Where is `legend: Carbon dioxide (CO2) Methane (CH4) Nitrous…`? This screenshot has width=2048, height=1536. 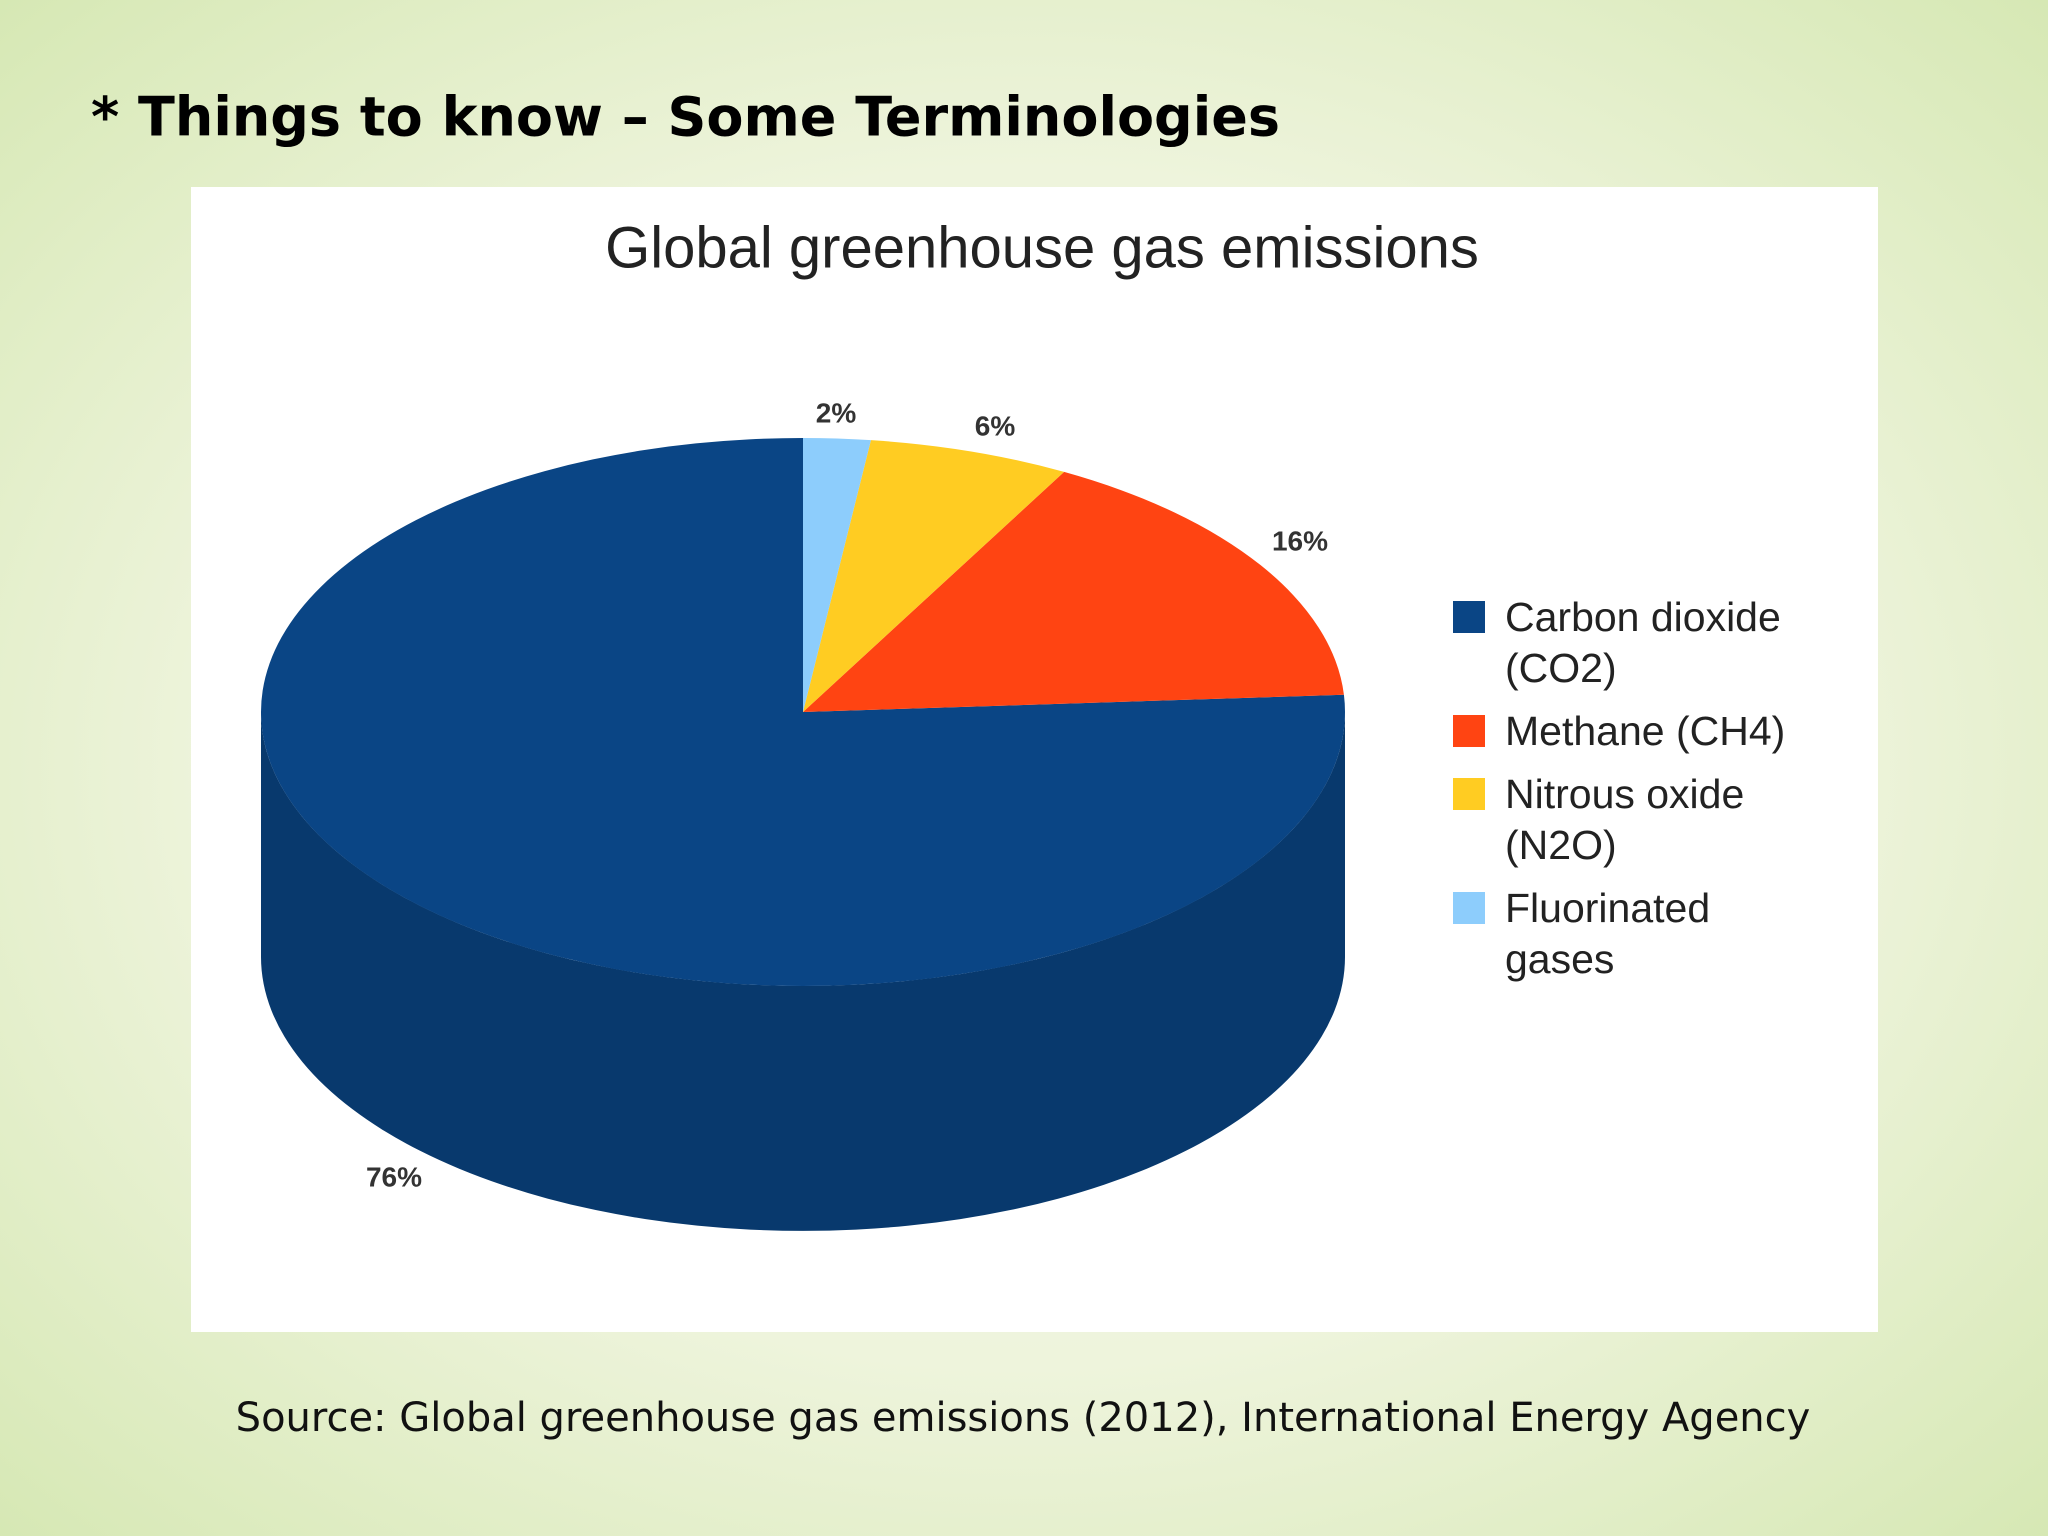
legend: Carbon dioxide (CO2) Methane (CH4) Nitrous… is located at coordinates (1643, 788).